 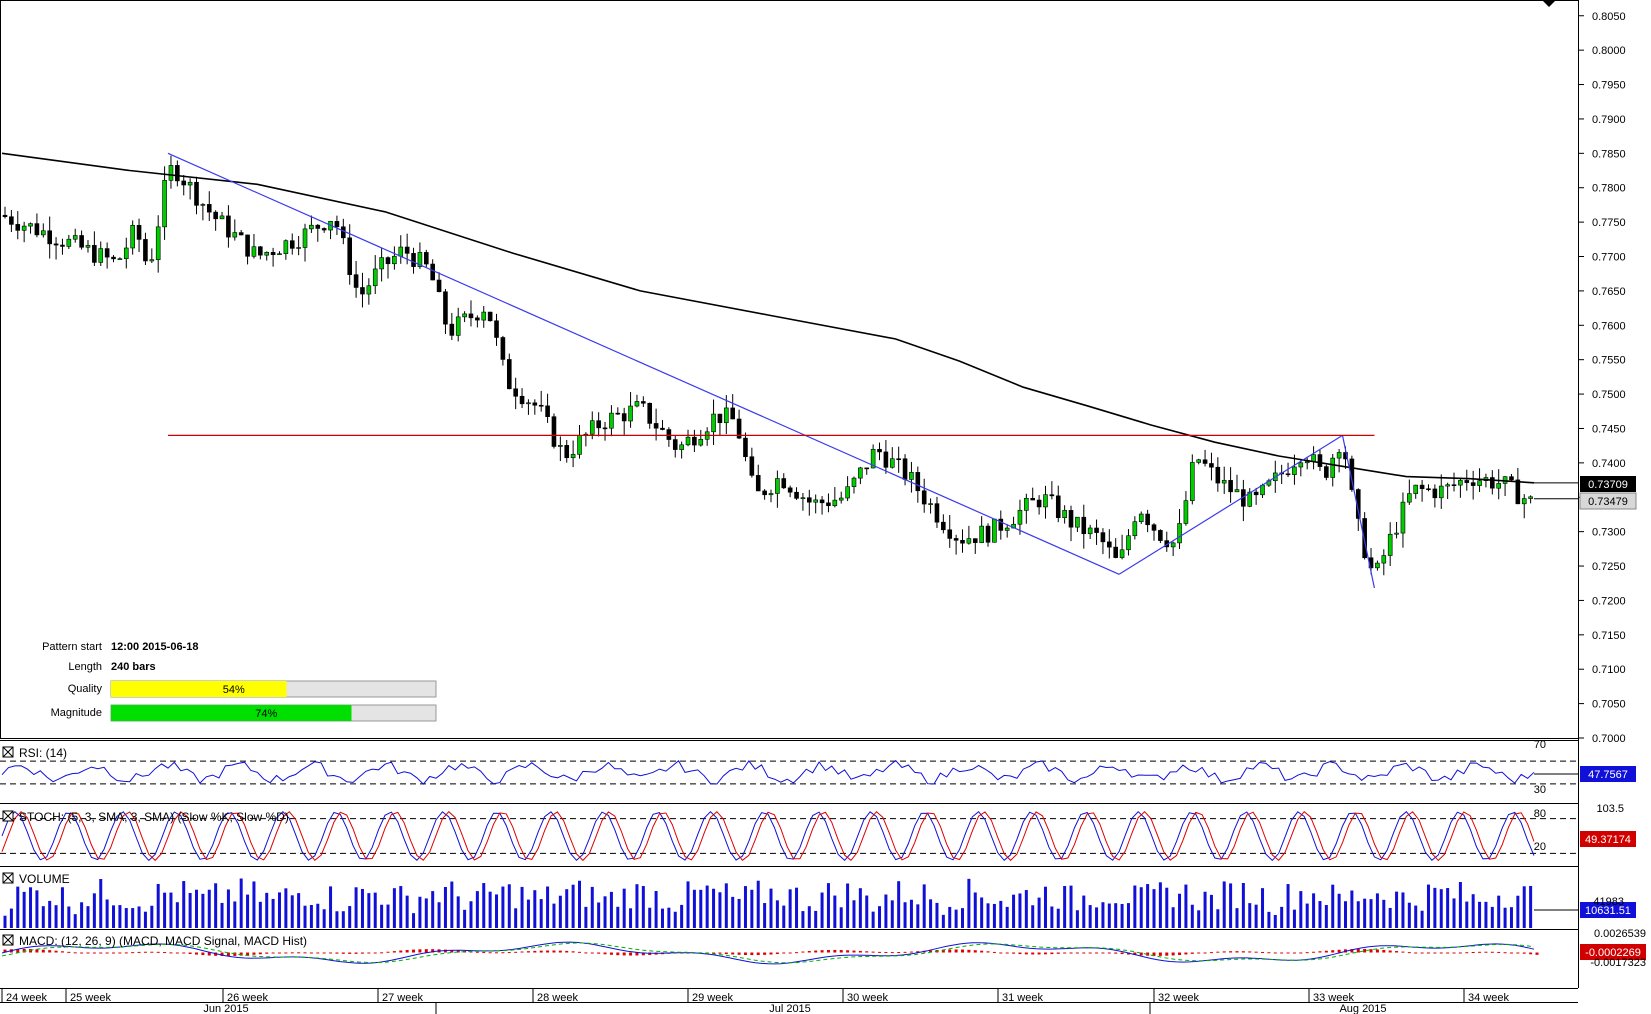 What do you see at coordinates (1549, 3) in the screenshot?
I see `scroll-marker-icon` at bounding box center [1549, 3].